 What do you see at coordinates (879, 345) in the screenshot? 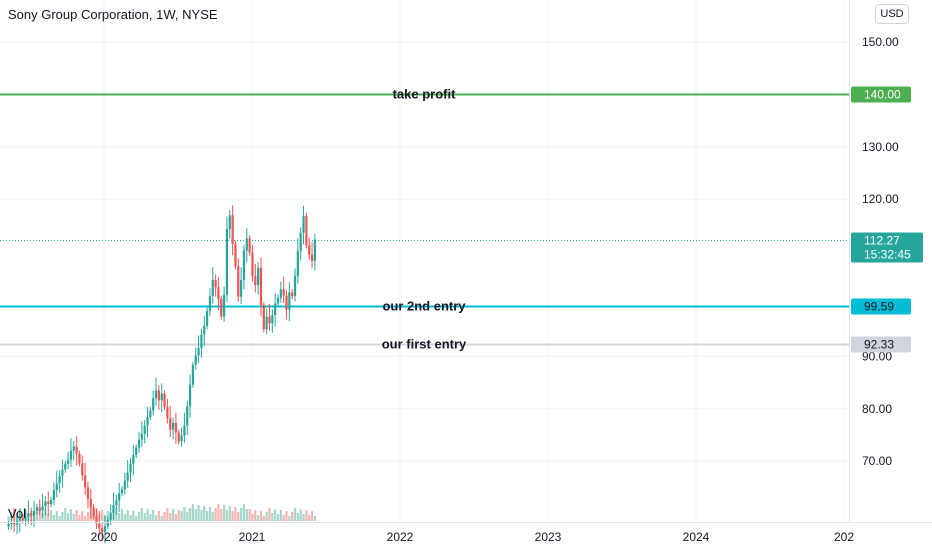
I see `first-entry-price-label: 92.33` at bounding box center [879, 345].